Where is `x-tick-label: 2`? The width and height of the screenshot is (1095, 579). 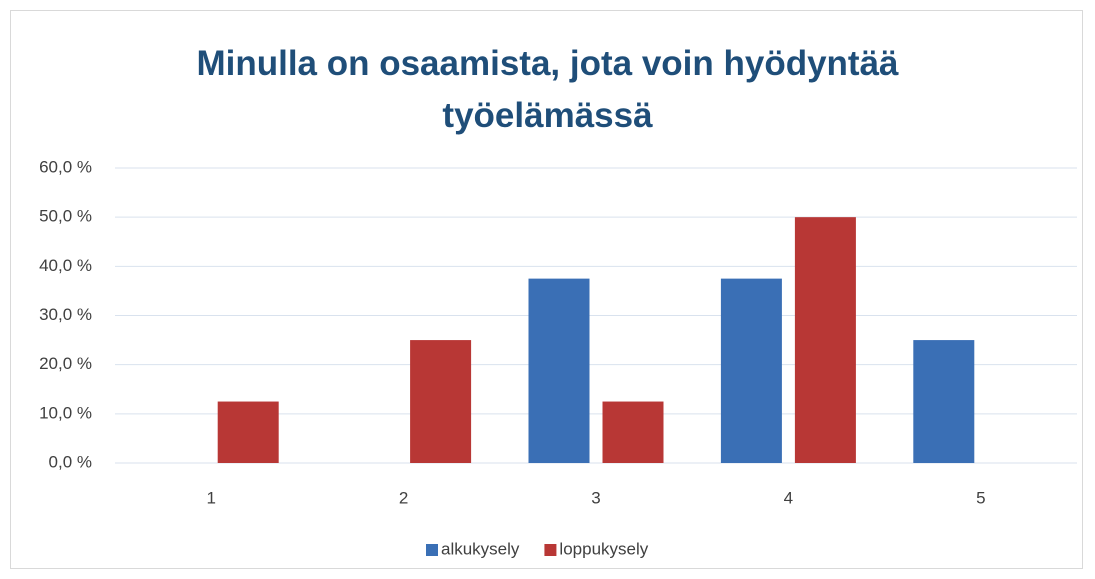
x-tick-label: 2 is located at coordinates (403, 497).